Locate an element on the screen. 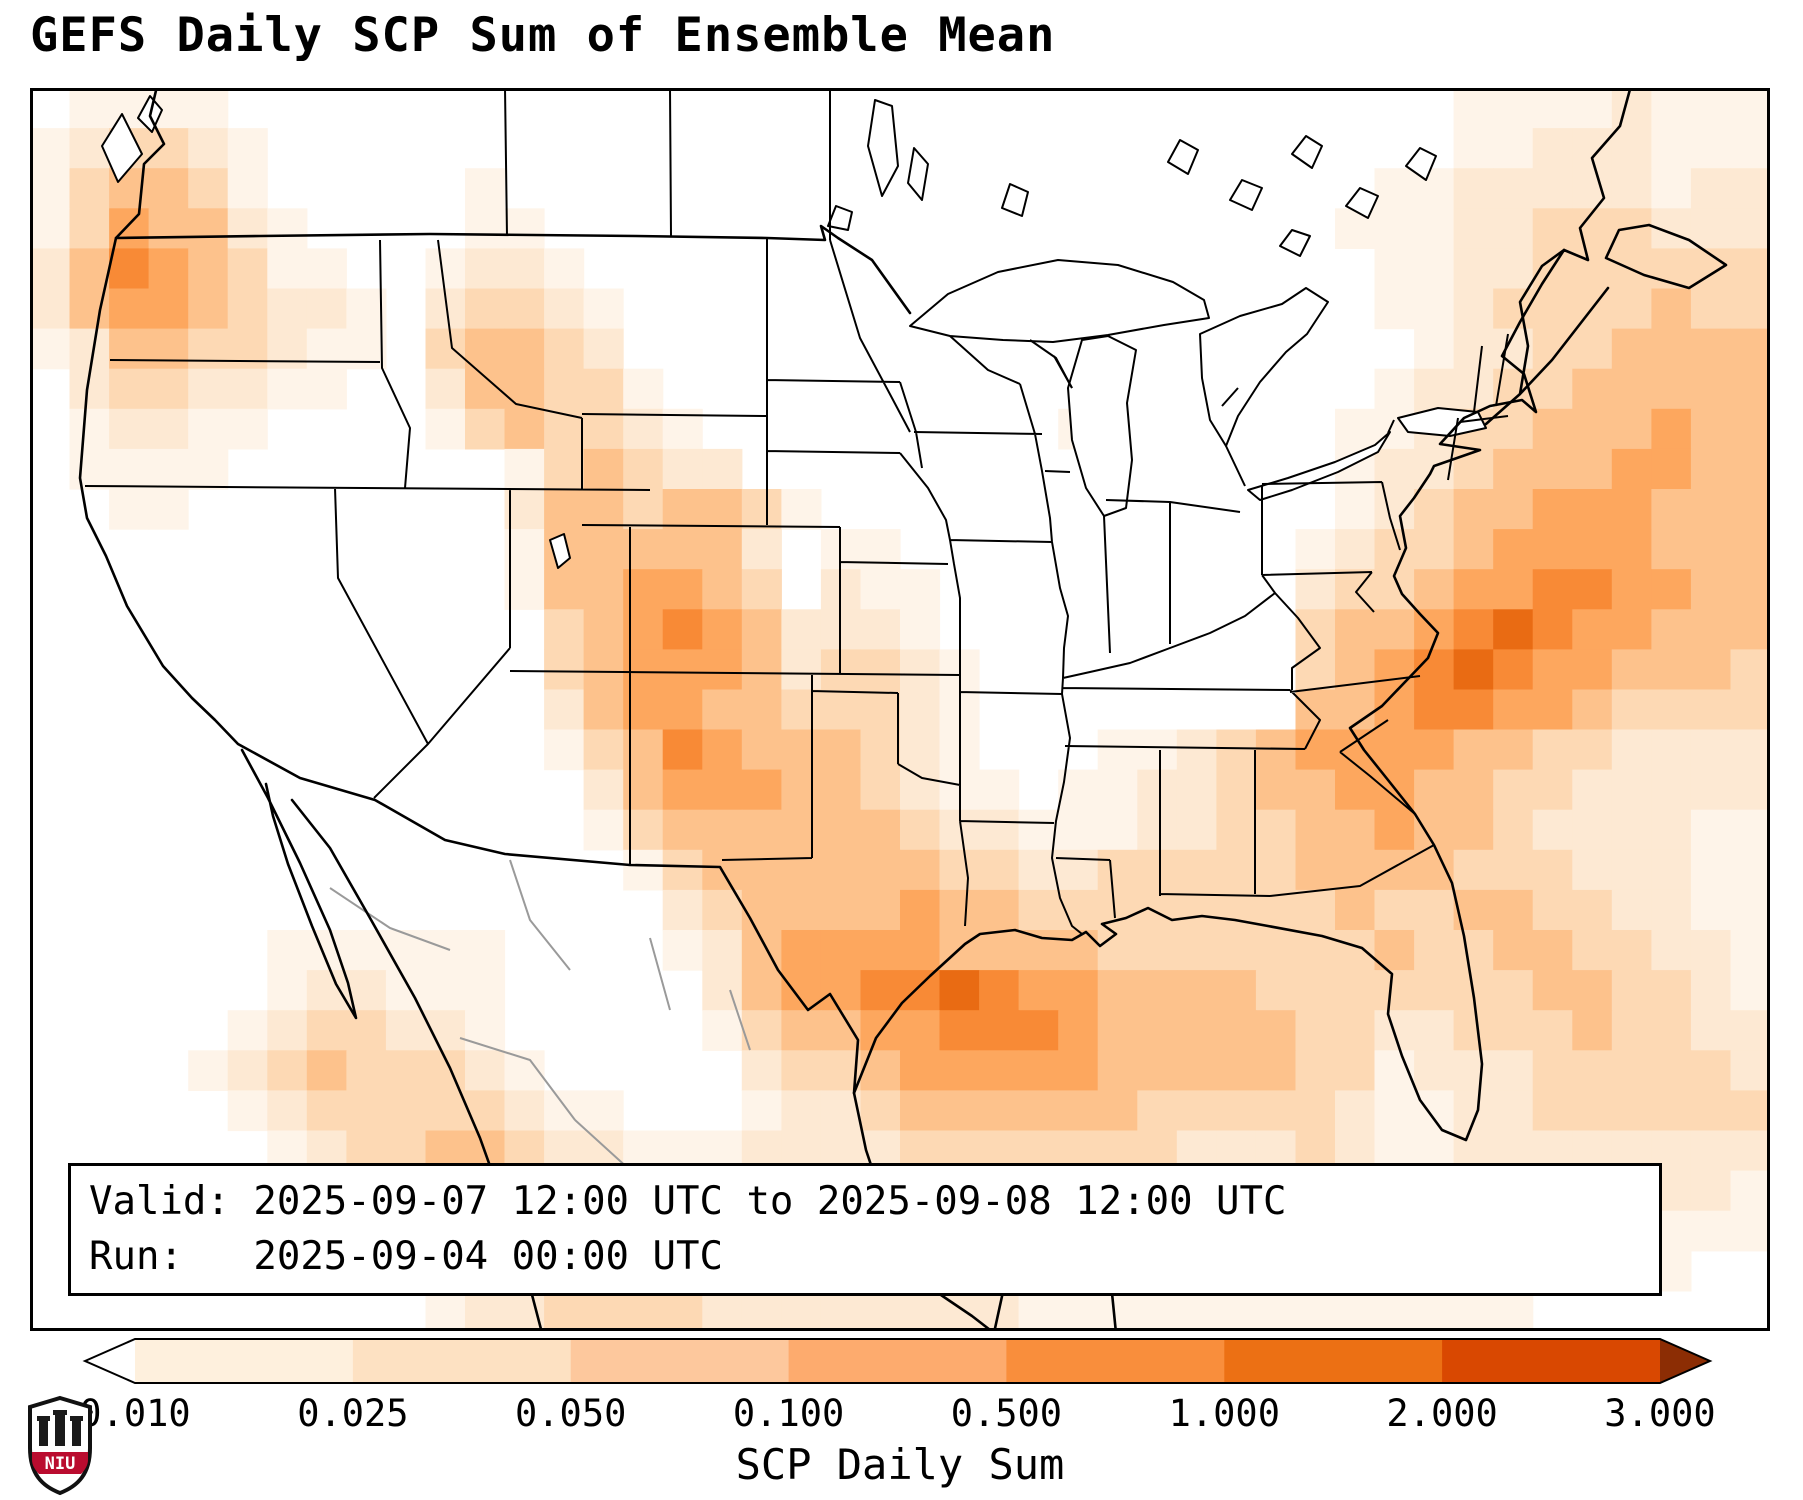  nova-scotia is located at coordinates (1666, 256).